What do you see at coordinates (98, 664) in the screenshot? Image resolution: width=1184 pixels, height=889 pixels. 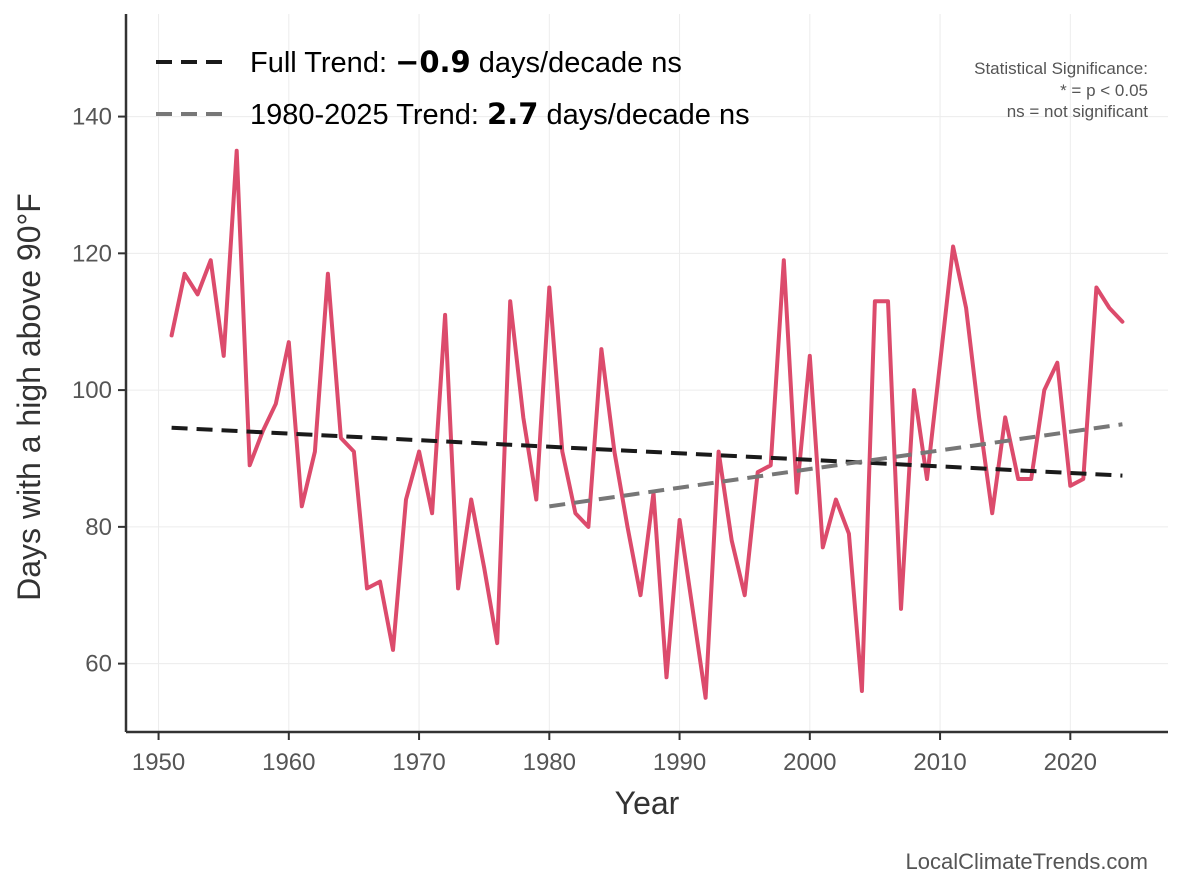 I see `y-tick-label: 60` at bounding box center [98, 664].